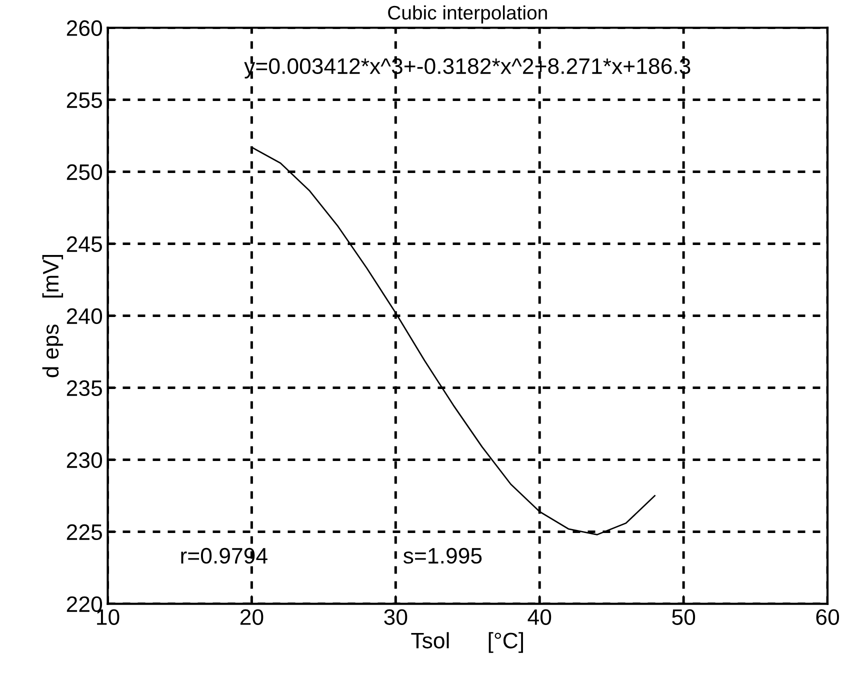  I want to click on x-tick-label: 50, so click(684, 617).